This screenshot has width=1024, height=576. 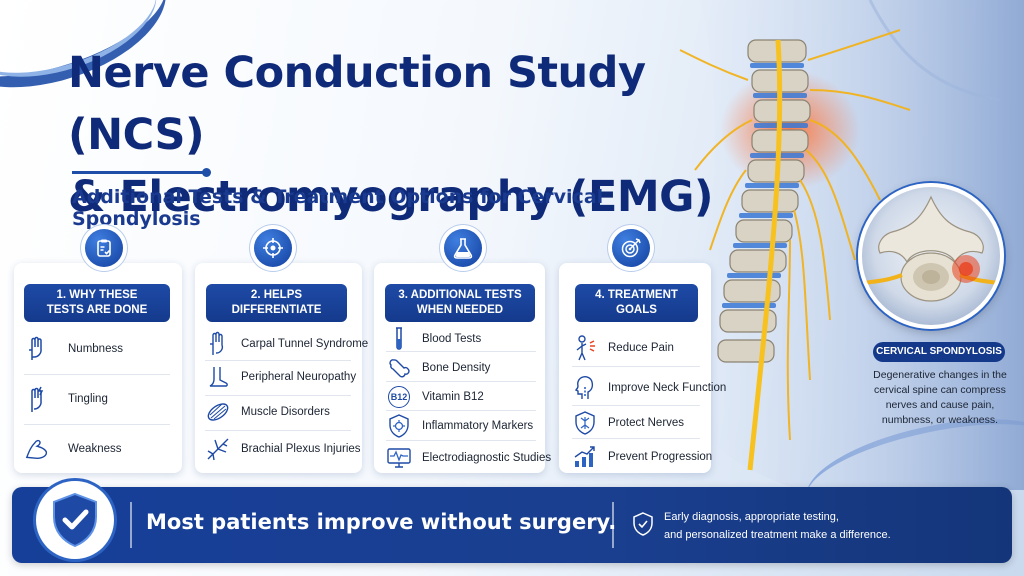 I want to click on neck-profile-icon, so click(x=585, y=388).